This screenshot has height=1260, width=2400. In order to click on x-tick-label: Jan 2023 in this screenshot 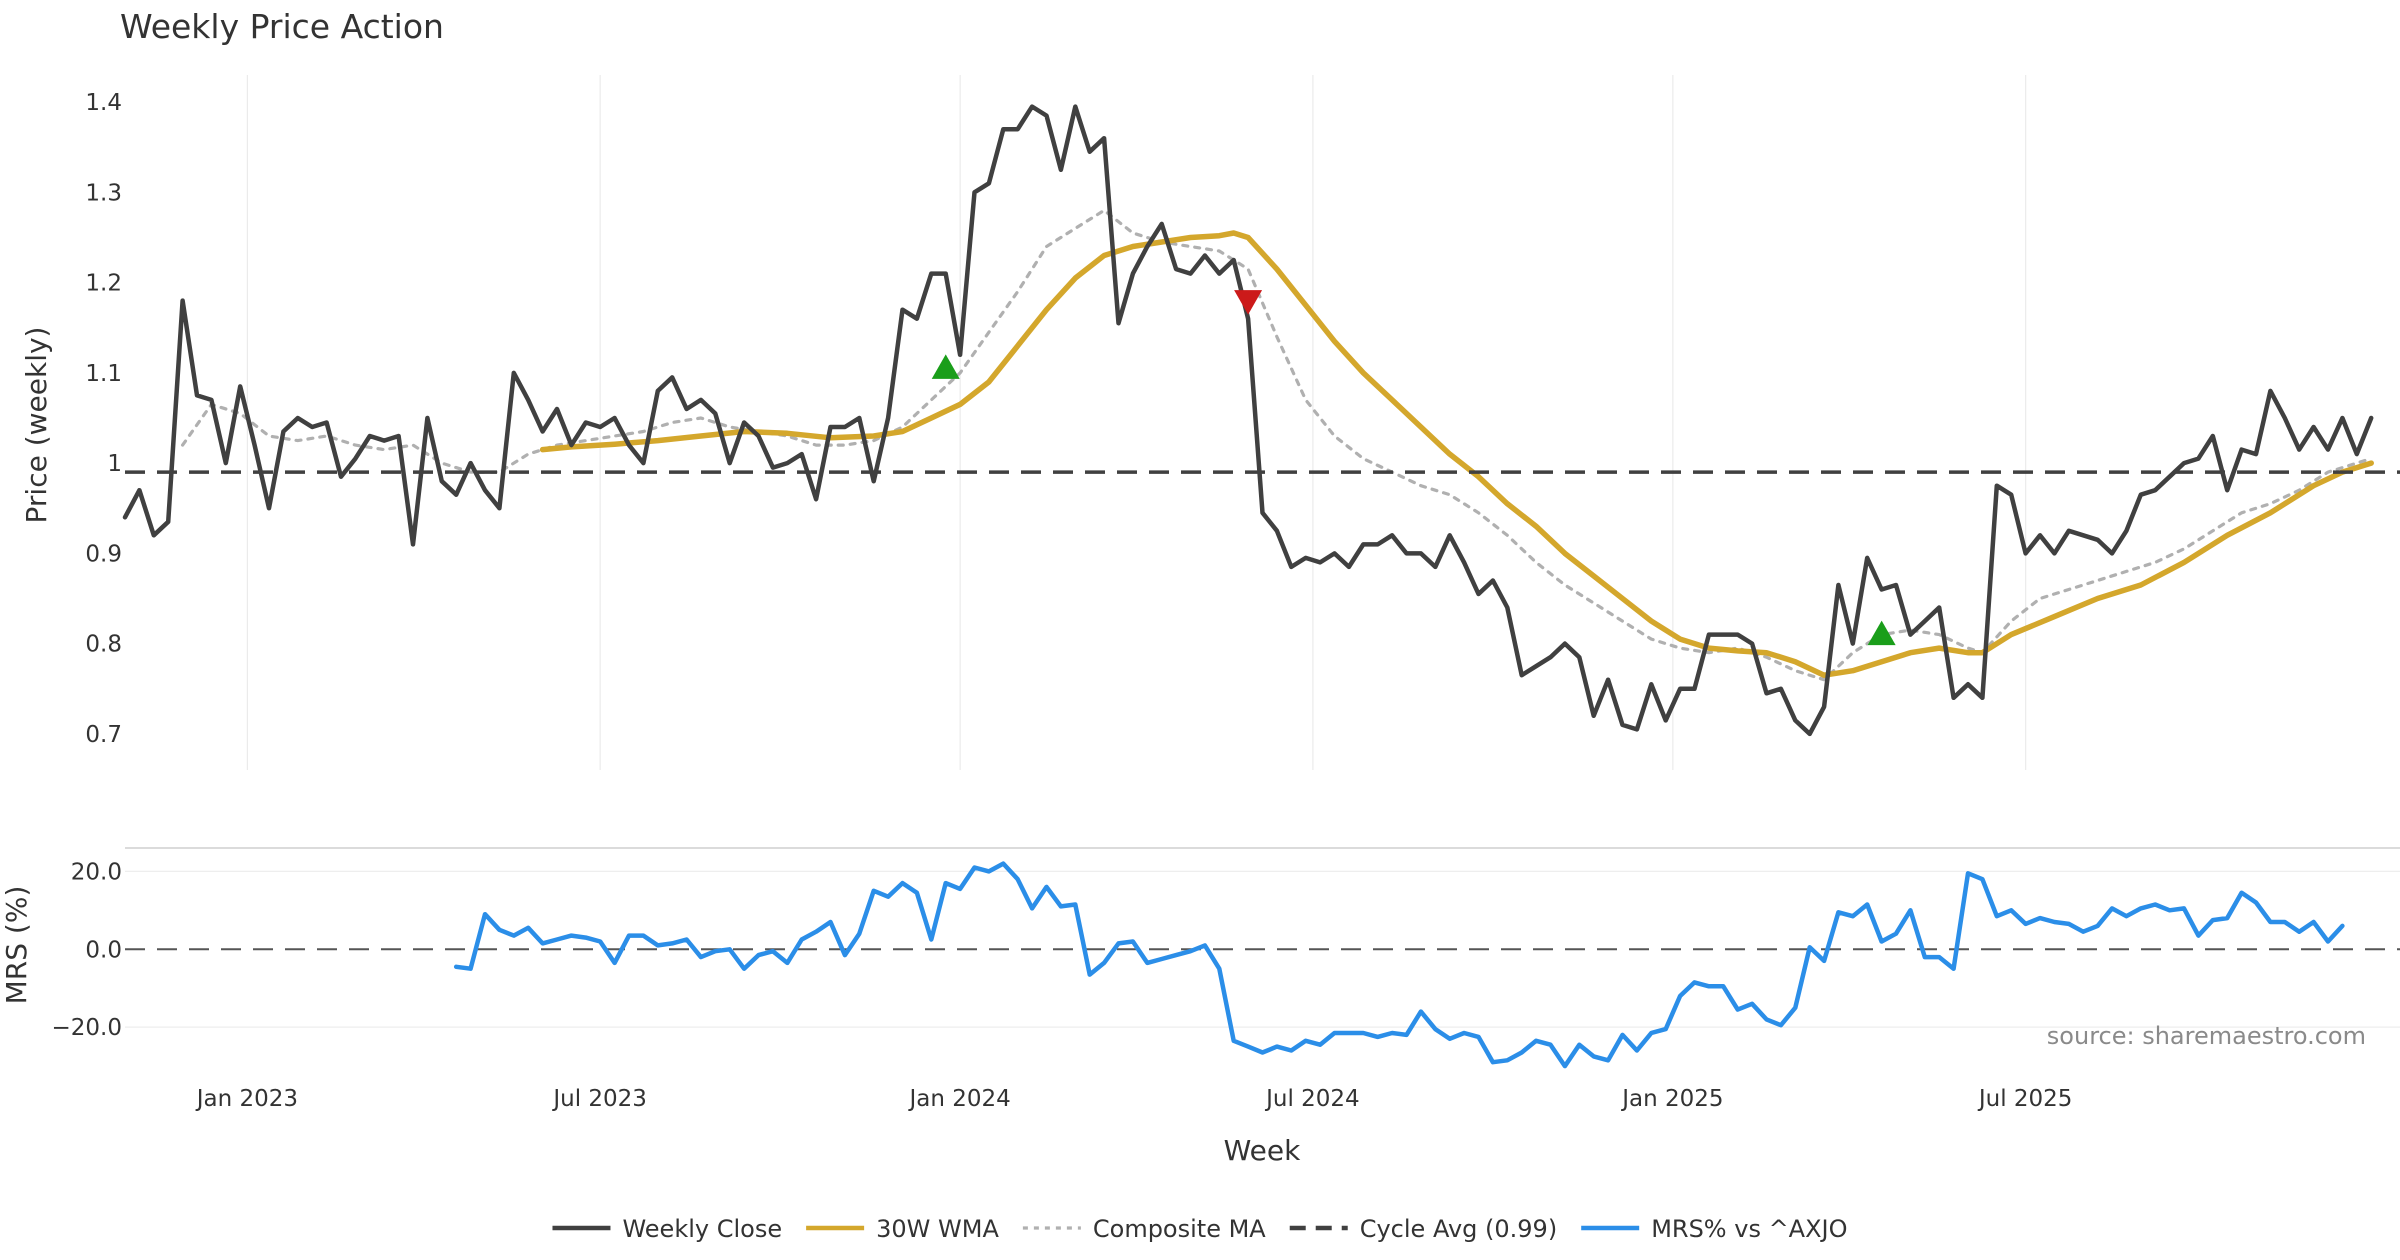, I will do `click(246, 1099)`.